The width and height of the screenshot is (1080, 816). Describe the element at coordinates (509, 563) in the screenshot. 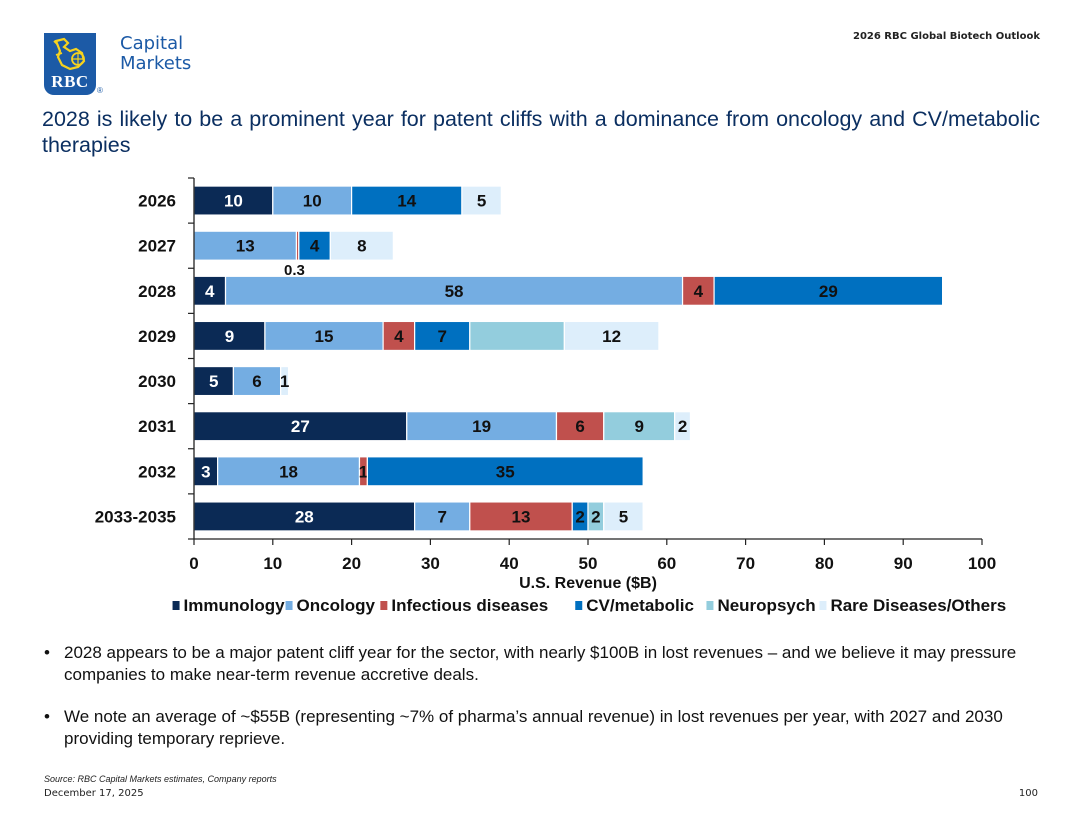

I see `x-tick-label: 40` at that location.